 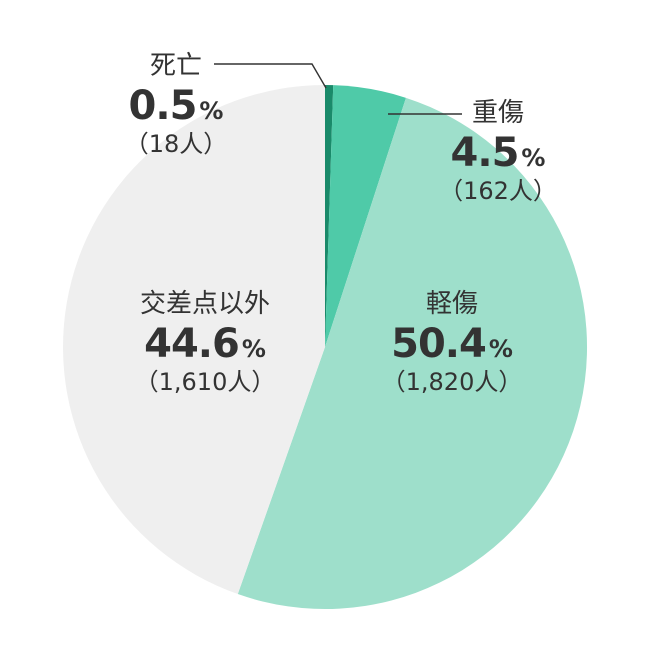 I want to click on slice-percent: 4.5%, so click(x=498, y=152).